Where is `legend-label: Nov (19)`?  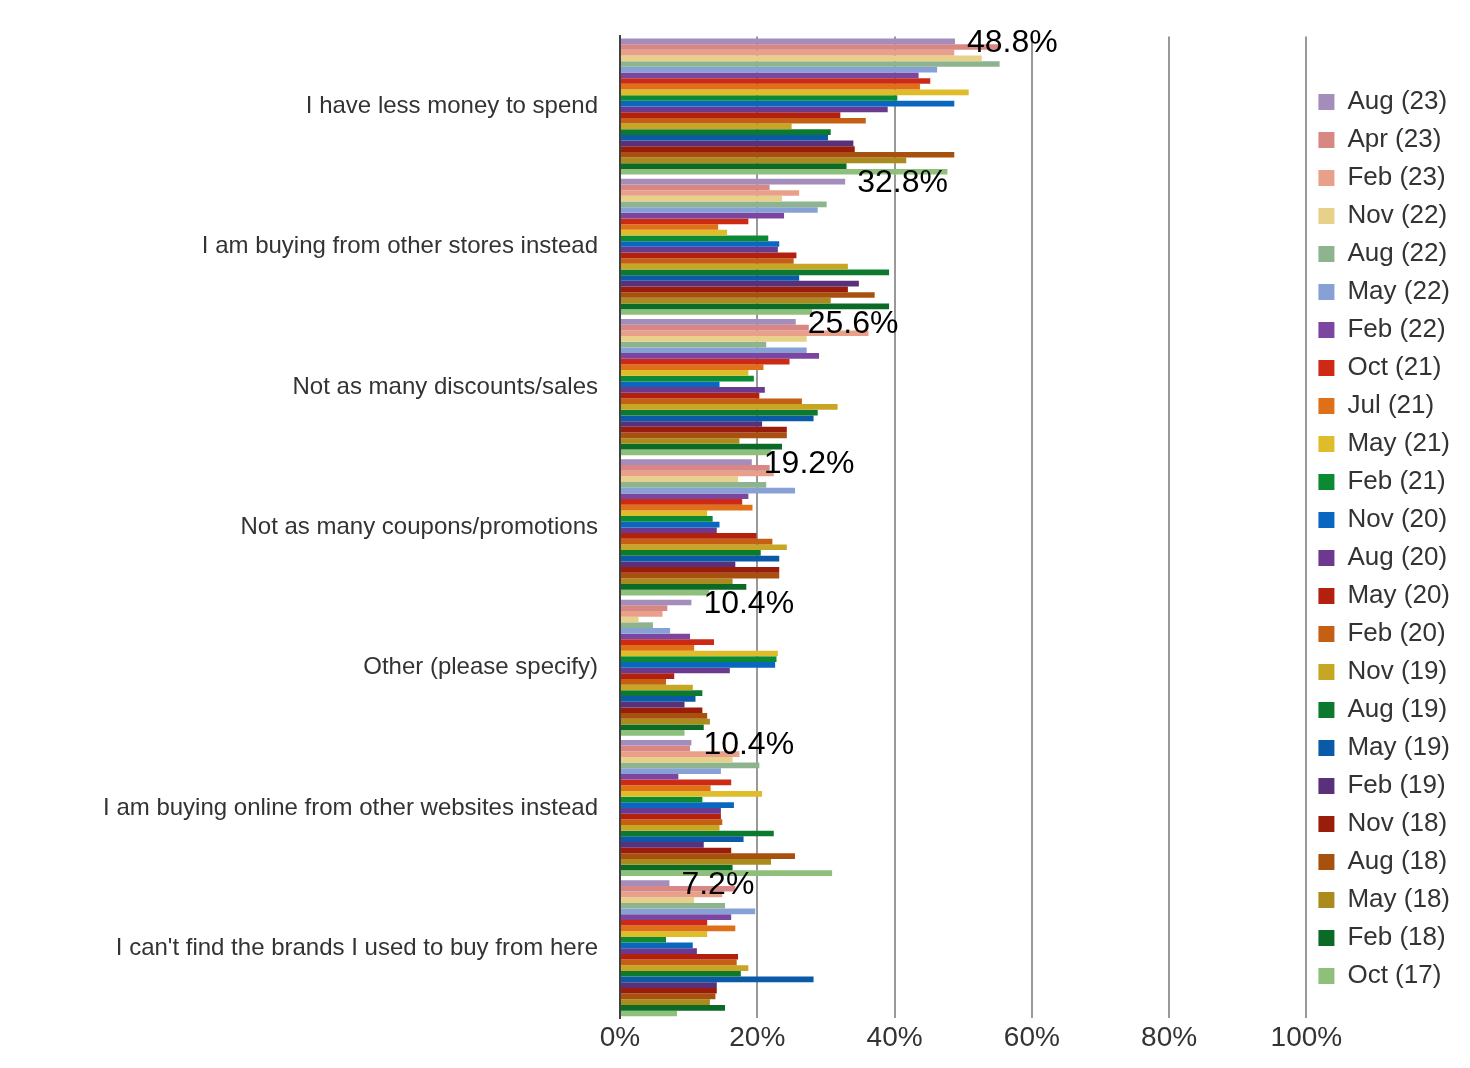
legend-label: Nov (19) is located at coordinates (1397, 670).